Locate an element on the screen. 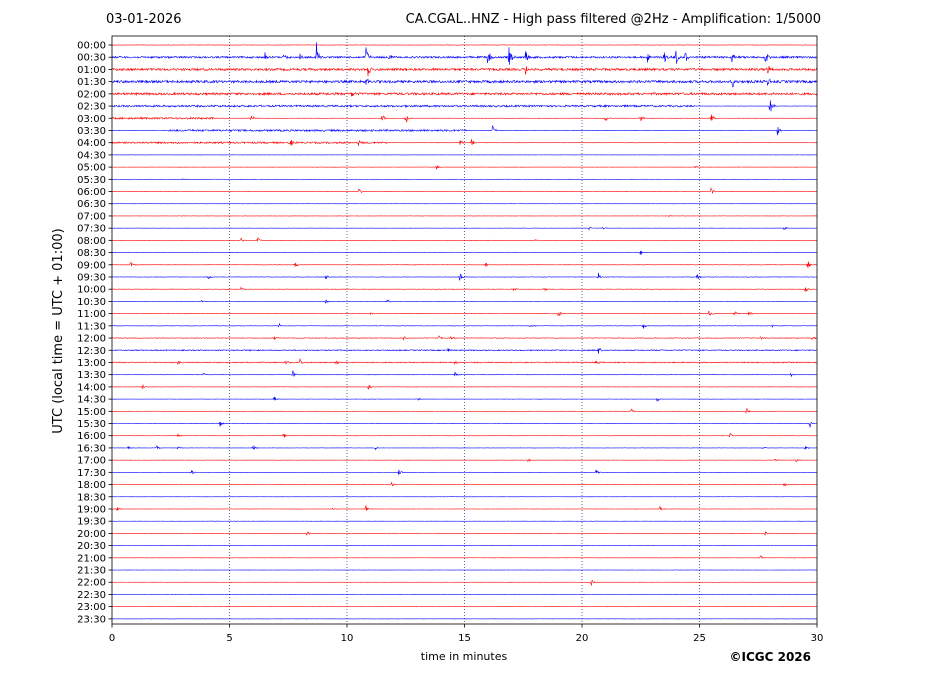 The width and height of the screenshot is (927, 696). y-tick-label: 03:30 is located at coordinates (91, 131).